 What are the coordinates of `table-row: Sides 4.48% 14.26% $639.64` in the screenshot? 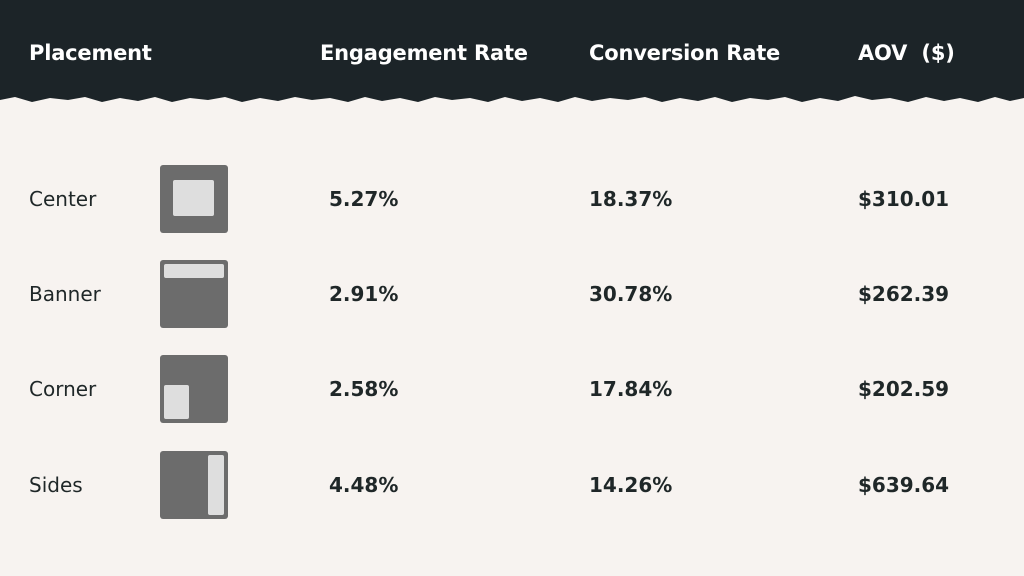 It's located at (512, 485).